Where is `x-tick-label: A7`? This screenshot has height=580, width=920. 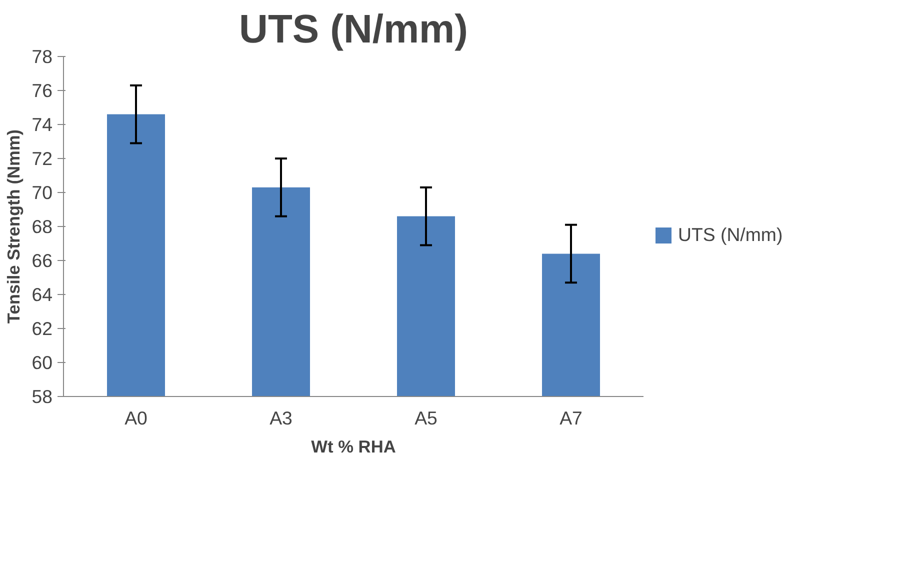 x-tick-label: A7 is located at coordinates (571, 418).